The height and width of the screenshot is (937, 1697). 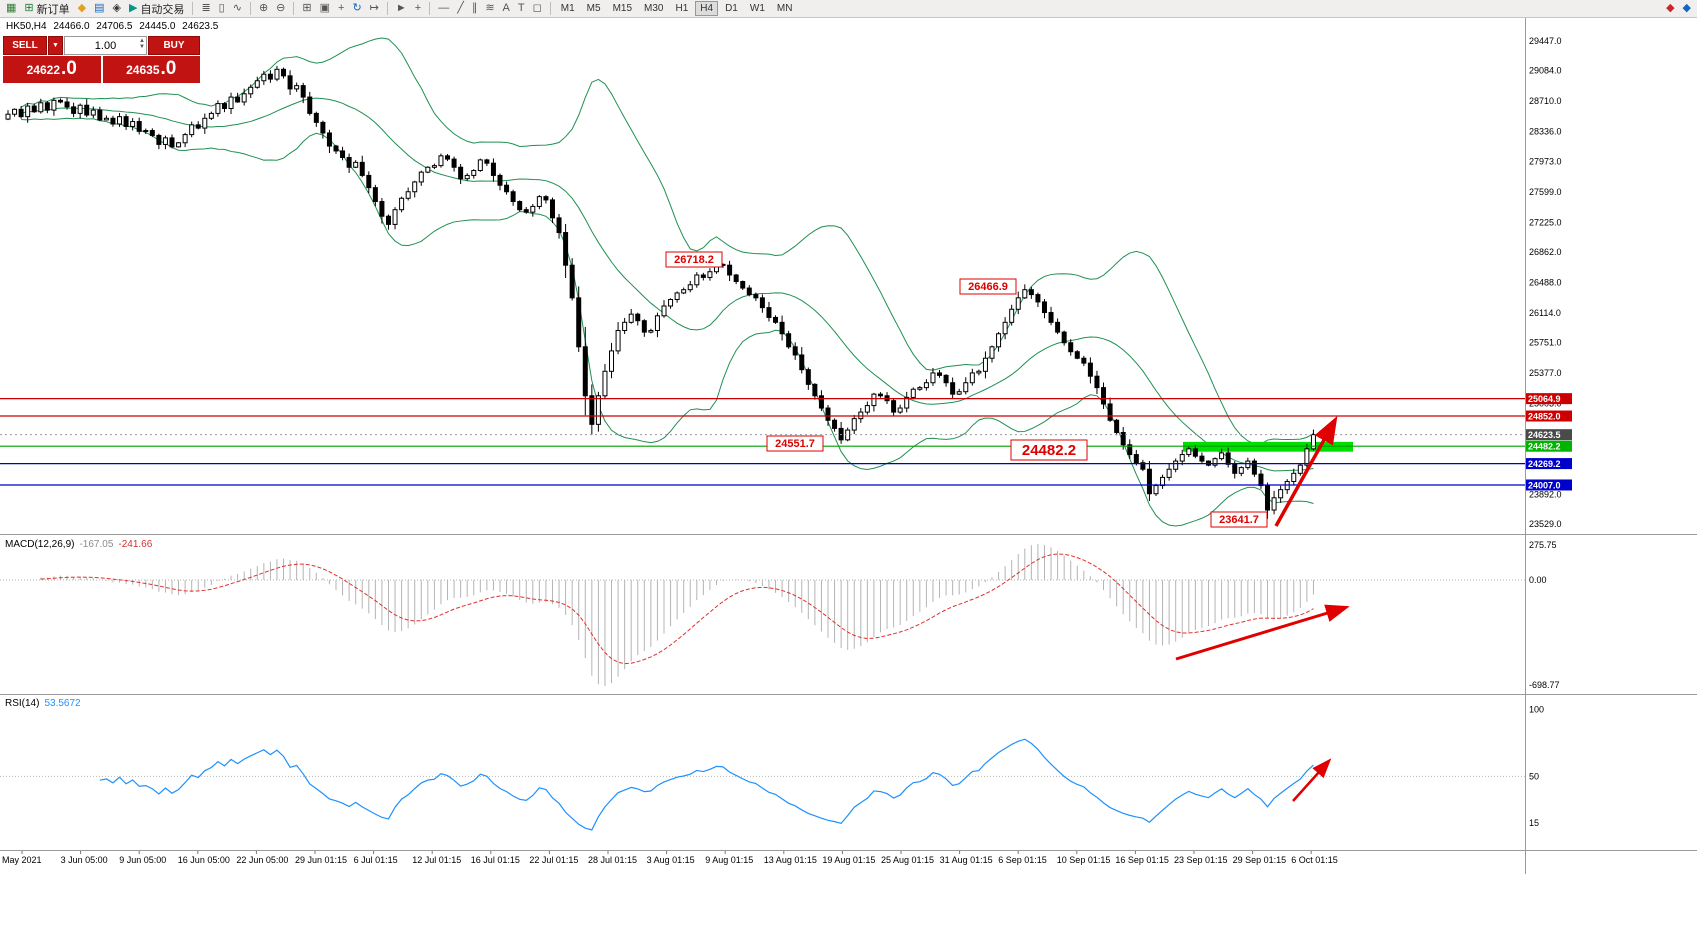 I want to click on svg-text: May 2021, so click(x=22, y=860).